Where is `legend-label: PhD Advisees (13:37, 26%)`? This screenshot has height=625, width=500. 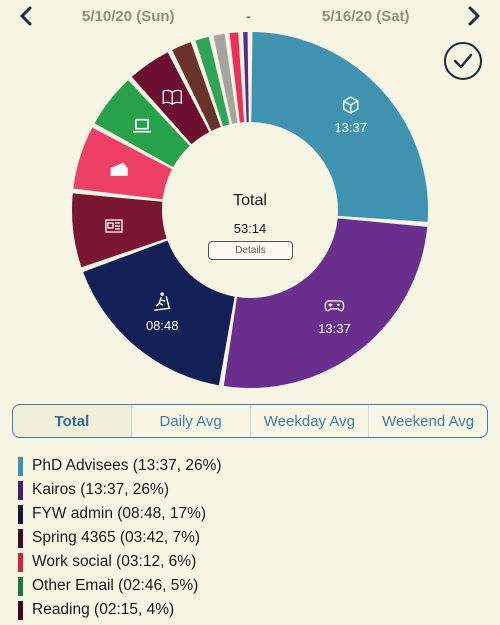 legend-label: PhD Advisees (13:37, 26%) is located at coordinates (127, 465).